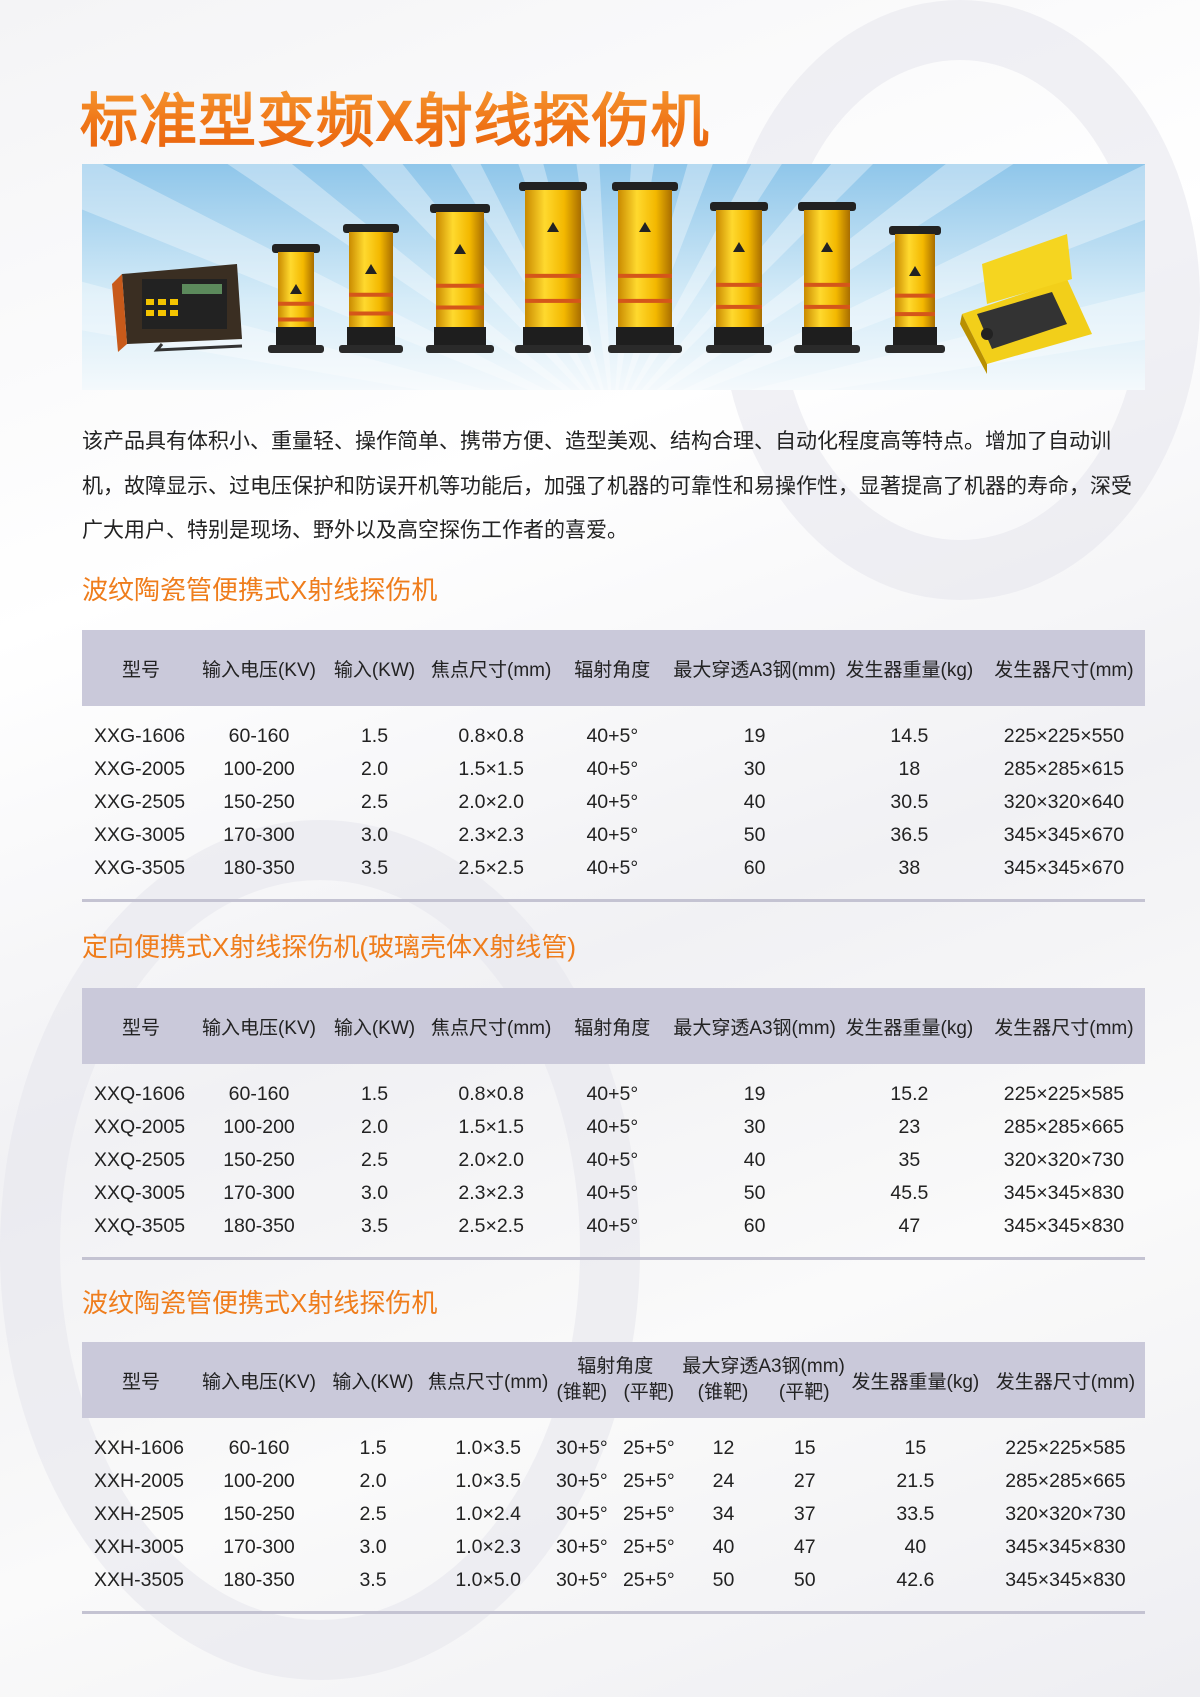 The image size is (1200, 1697). Describe the element at coordinates (488, 1580) in the screenshot. I see `table-cell: 1.0×5.0` at that location.